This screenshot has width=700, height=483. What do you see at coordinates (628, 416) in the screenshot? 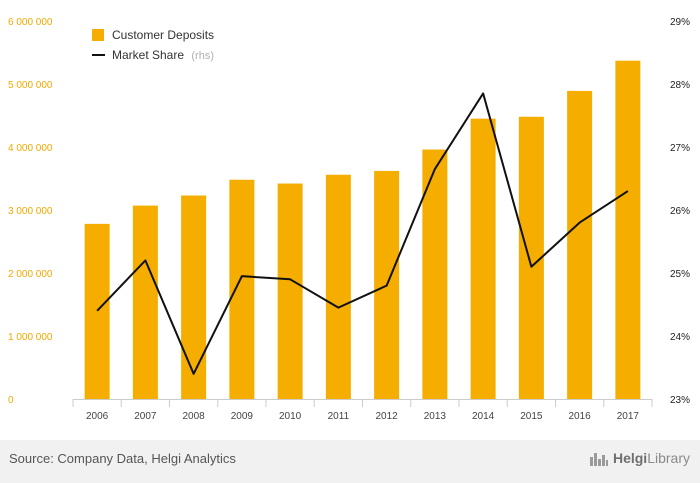
I see `x-tick-label: 2017` at bounding box center [628, 416].